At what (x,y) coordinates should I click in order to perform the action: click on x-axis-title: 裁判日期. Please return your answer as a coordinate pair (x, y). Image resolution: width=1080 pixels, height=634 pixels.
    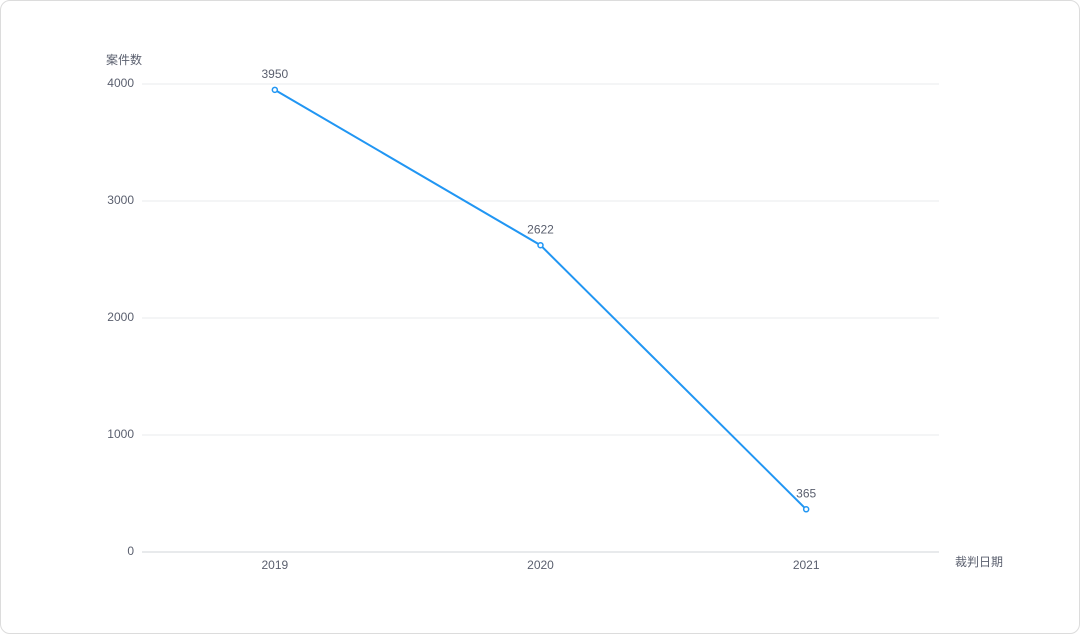
    Looking at the image, I should click on (979, 562).